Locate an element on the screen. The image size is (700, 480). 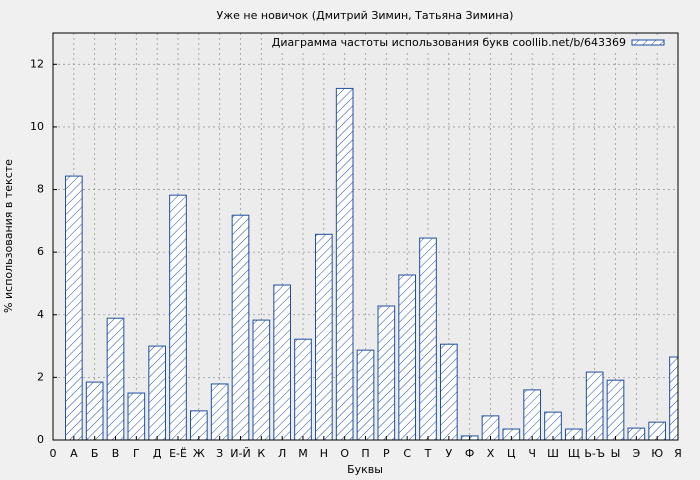
x-tick-label: М is located at coordinates (303, 453).